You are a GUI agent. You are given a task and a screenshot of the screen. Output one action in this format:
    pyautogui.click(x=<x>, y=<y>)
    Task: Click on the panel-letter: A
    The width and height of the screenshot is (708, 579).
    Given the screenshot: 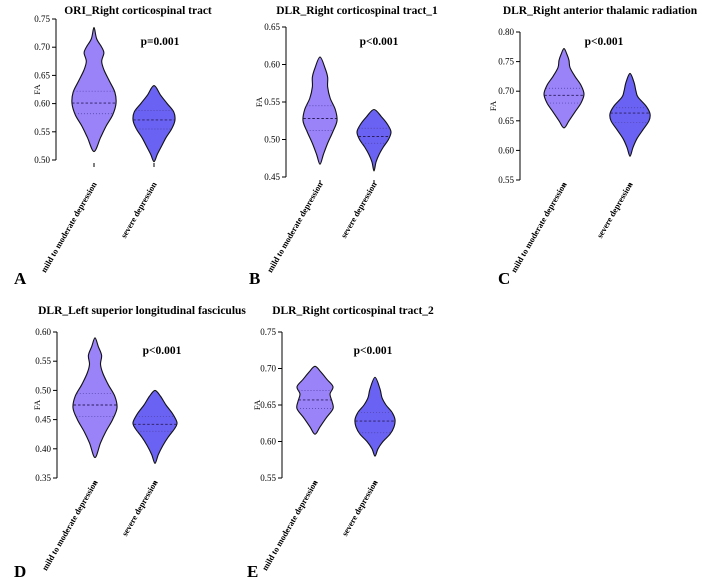 What is the action you would take?
    pyautogui.click(x=20, y=278)
    